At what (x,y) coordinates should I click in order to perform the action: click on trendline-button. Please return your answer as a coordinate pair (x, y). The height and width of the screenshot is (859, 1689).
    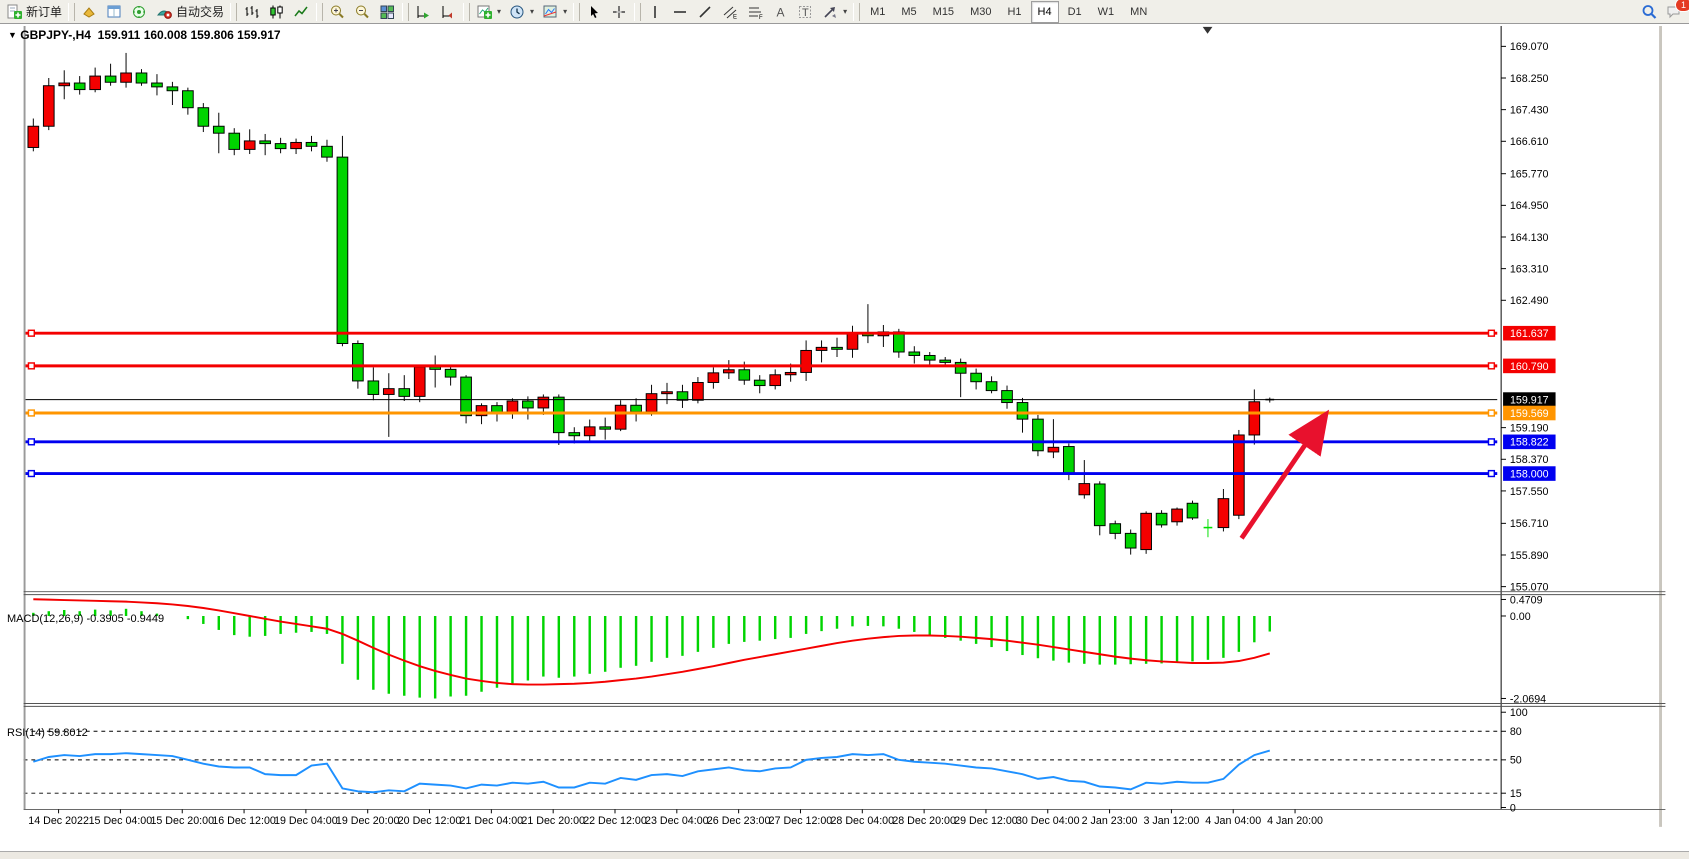
    Looking at the image, I should click on (705, 12).